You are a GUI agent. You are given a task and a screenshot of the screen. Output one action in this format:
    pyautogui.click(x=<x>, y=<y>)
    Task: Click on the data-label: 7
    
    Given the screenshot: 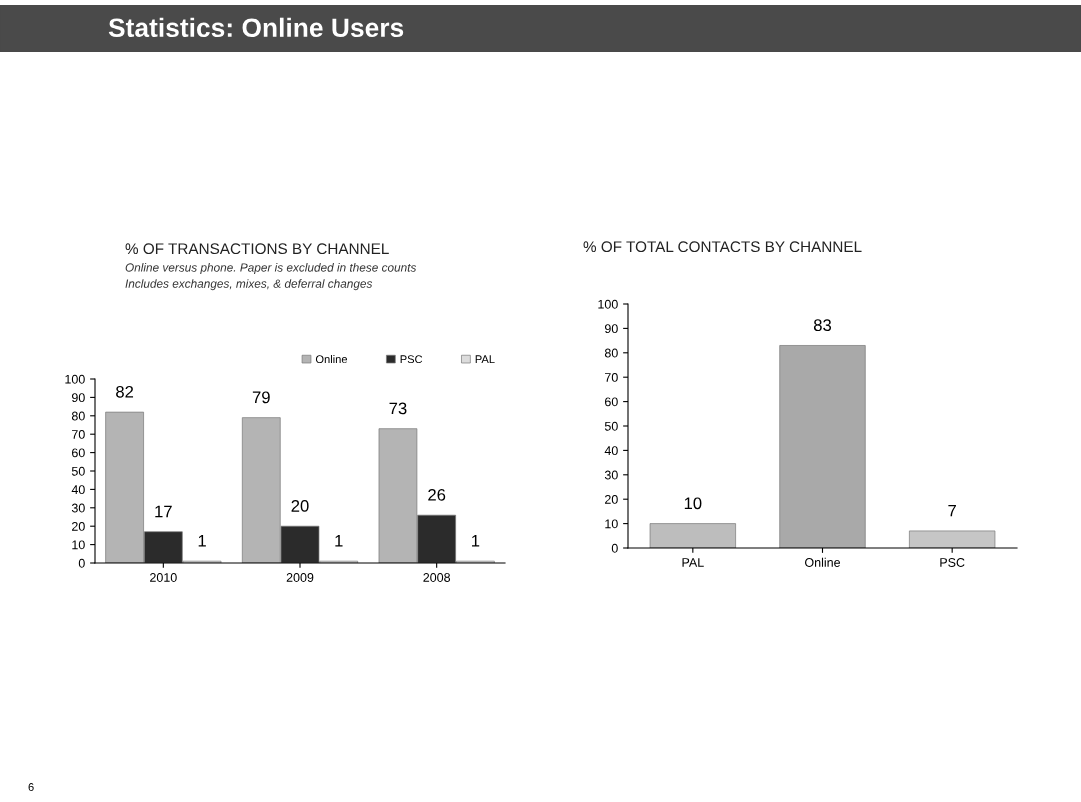 What is the action you would take?
    pyautogui.click(x=952, y=510)
    